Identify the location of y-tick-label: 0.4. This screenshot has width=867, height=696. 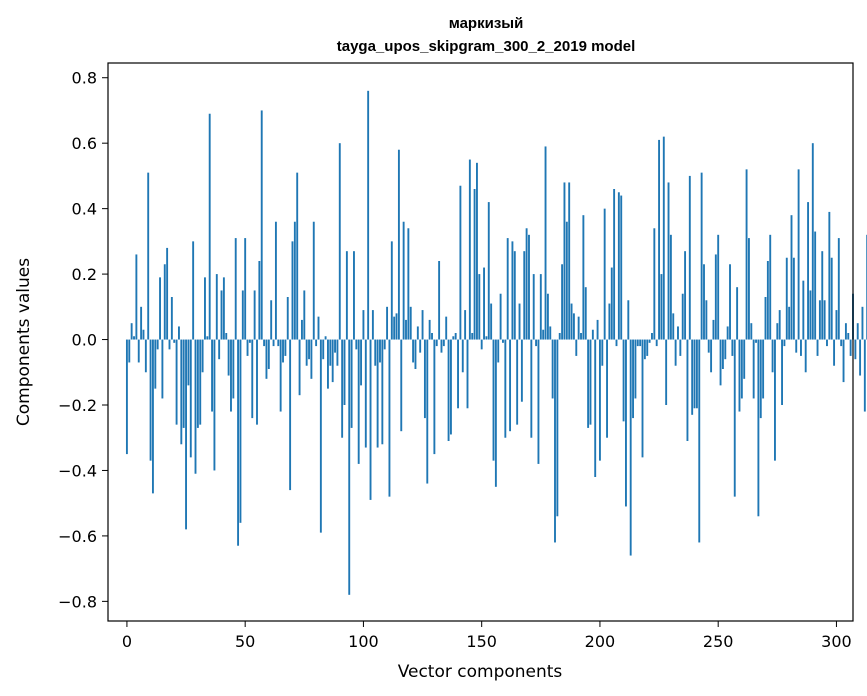
(84, 209).